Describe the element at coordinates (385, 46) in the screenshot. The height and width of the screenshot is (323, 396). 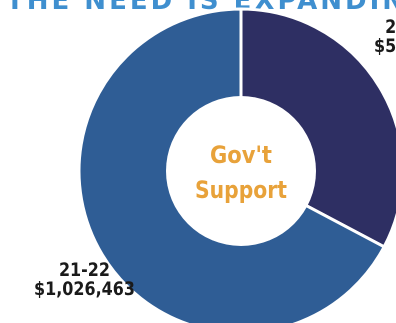
I see `segment-value-label: $5` at that location.